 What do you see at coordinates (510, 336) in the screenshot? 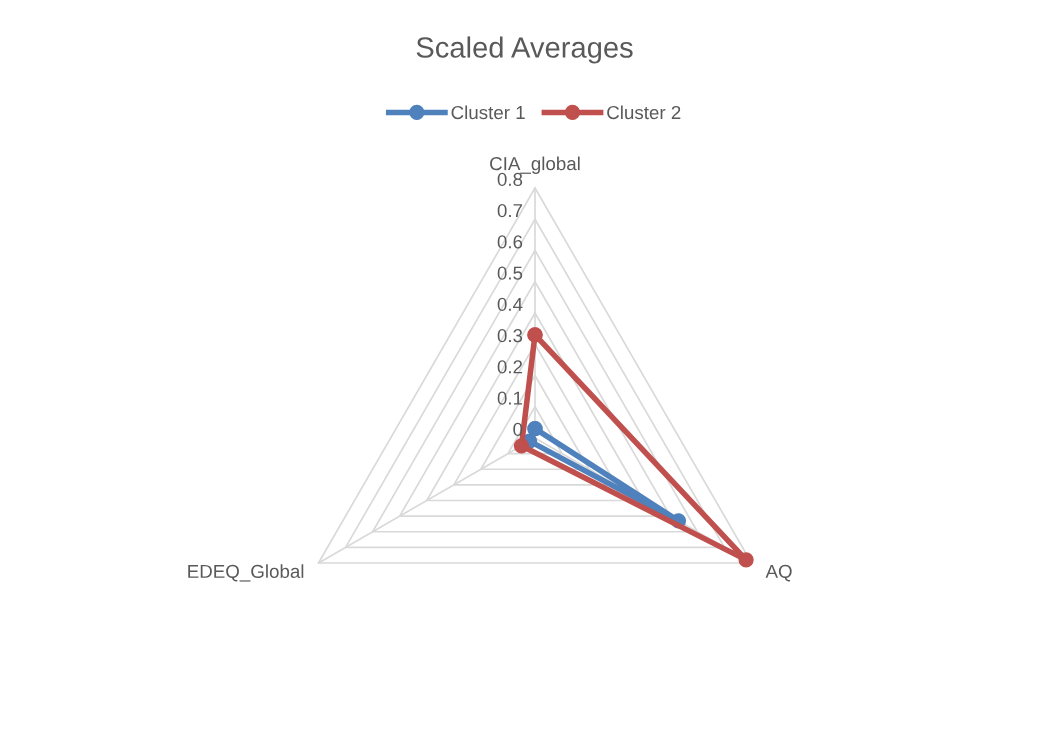
I see `y-tick-label: 0.3` at bounding box center [510, 336].